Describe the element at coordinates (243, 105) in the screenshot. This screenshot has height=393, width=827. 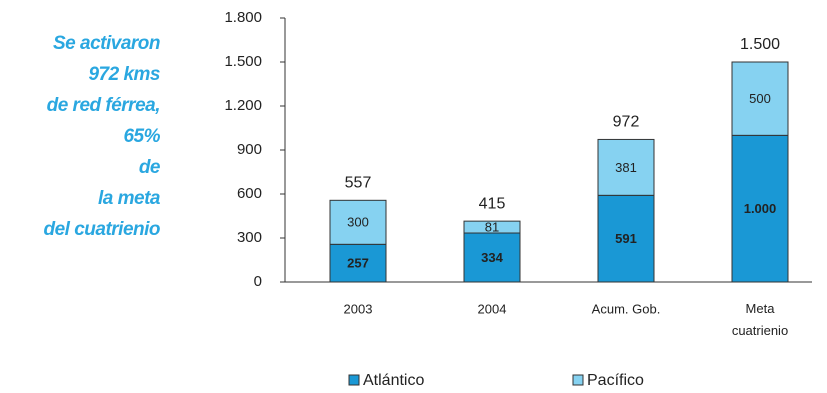
I see `y-tick-label: 1.200` at that location.